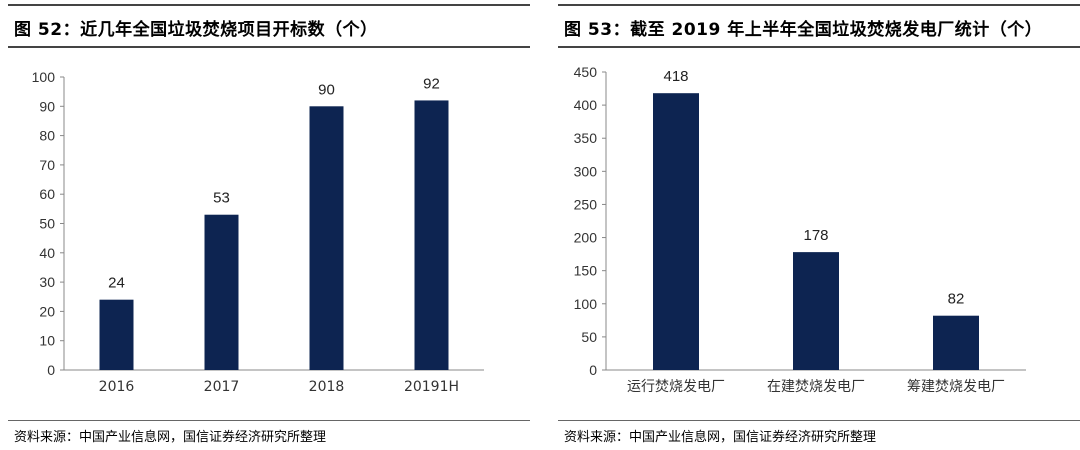 This screenshot has height=450, width=1080. I want to click on chart-title: 图 52：近几年全国垃圾焚烧项目开标数（个）, so click(196, 30).